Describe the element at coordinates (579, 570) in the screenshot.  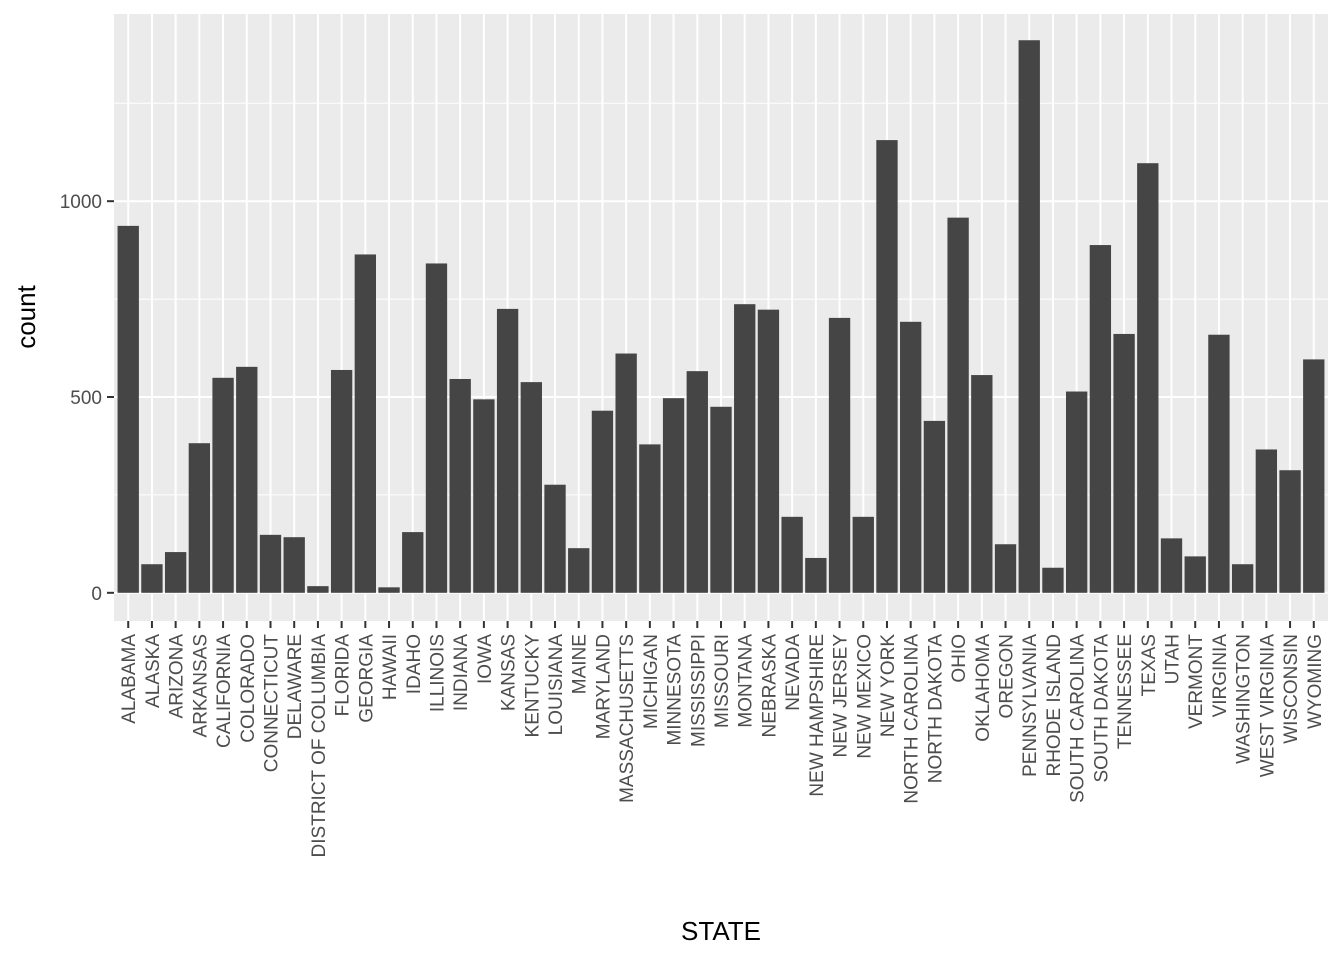
I see `bar-maine` at that location.